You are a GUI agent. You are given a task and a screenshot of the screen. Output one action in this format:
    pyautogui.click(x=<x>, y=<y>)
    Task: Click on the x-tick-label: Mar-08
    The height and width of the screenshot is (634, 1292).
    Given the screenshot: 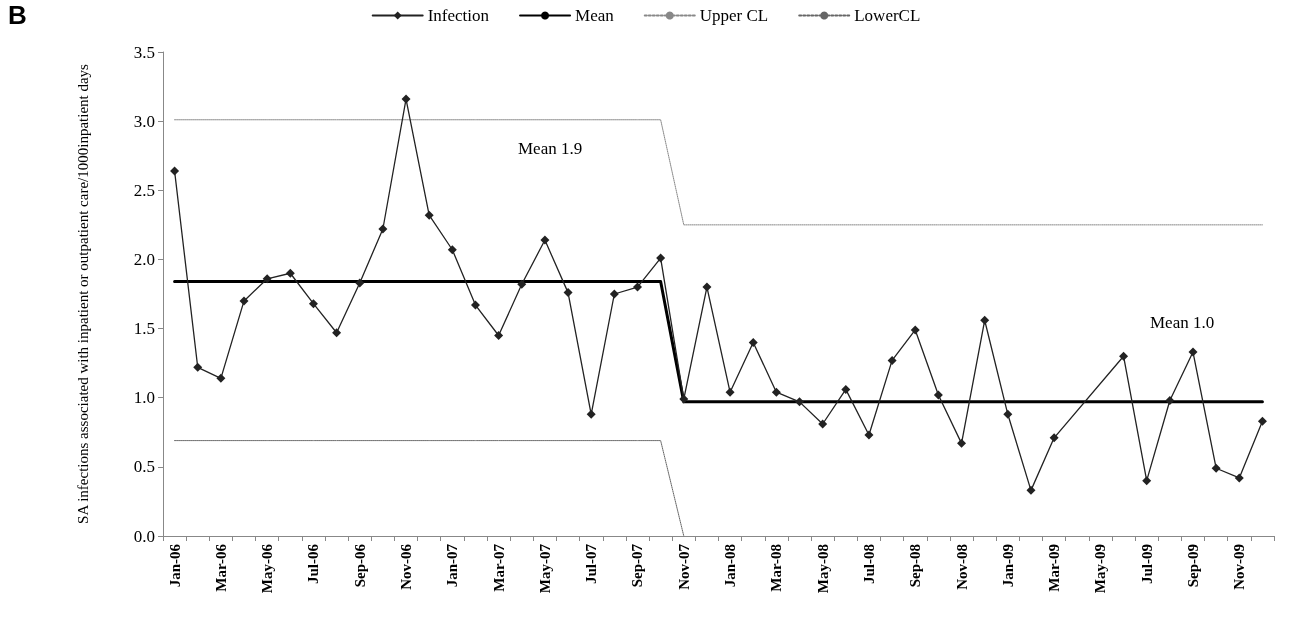 What is the action you would take?
    pyautogui.click(x=776, y=568)
    